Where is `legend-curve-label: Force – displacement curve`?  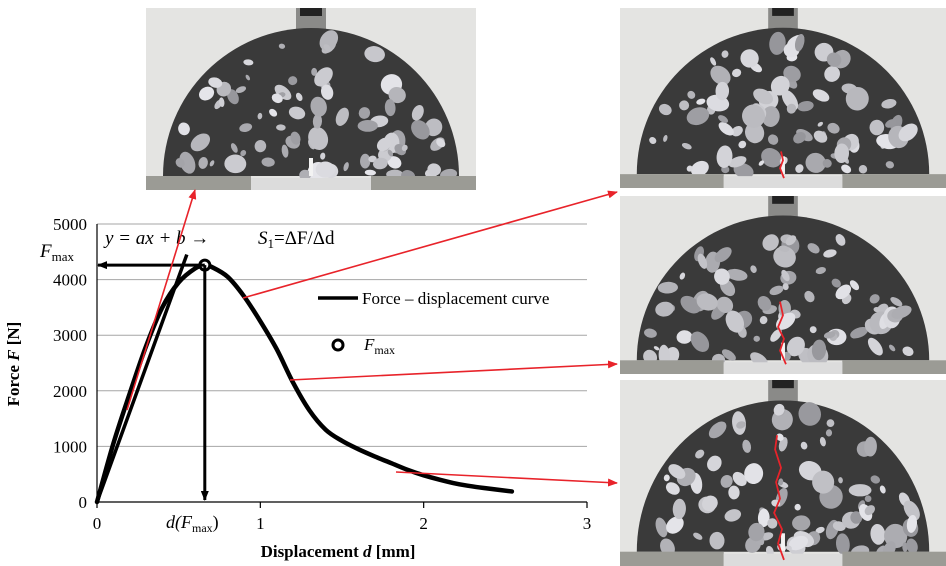
legend-curve-label: Force – displacement curve is located at coordinates (455, 298).